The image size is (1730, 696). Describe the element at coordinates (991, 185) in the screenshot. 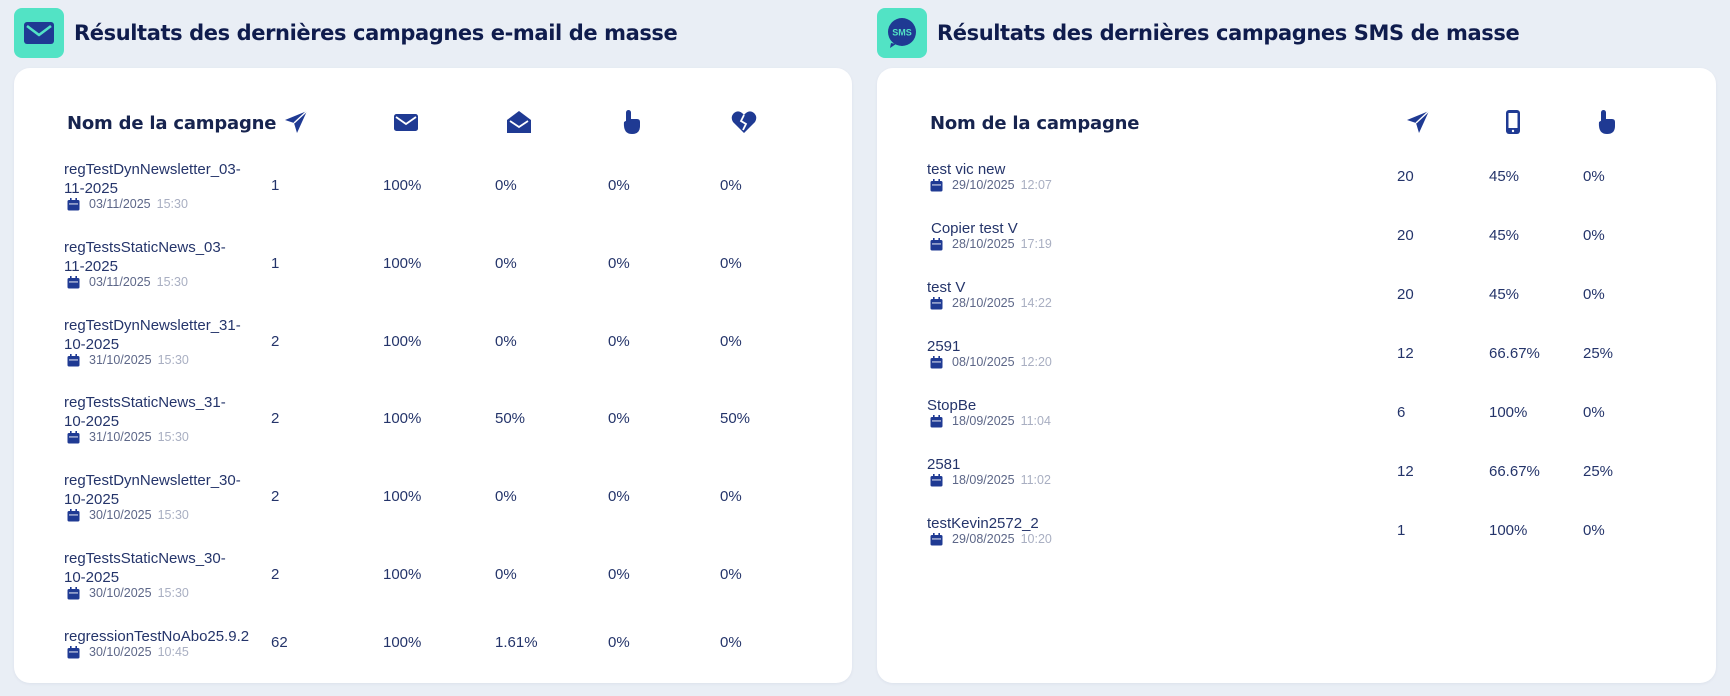

I see `campaign-date: 29/10/2025 12:07` at that location.